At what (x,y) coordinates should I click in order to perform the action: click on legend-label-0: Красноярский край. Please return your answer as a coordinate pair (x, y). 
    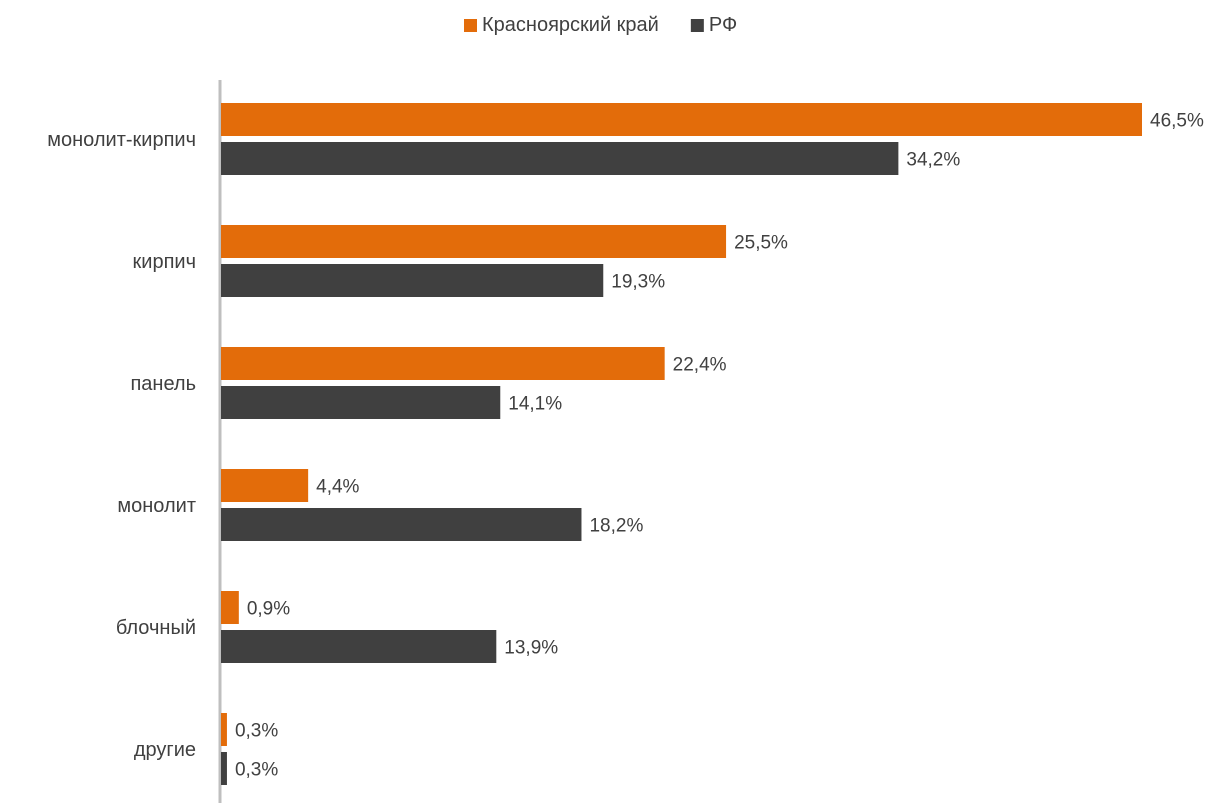
    Looking at the image, I should click on (570, 25).